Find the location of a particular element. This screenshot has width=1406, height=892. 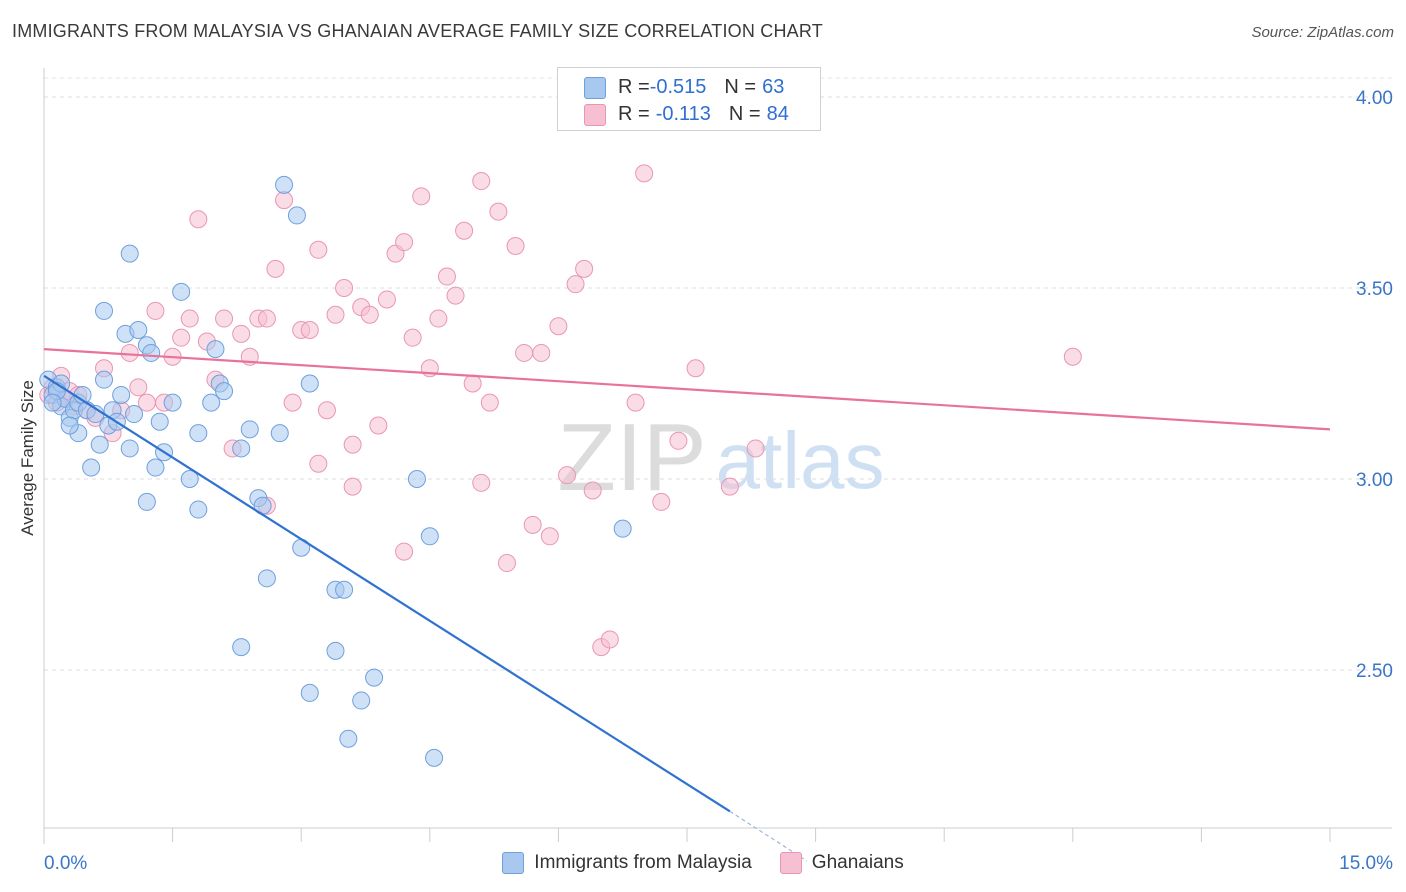

y-tick-label: 3.00 is located at coordinates (1374, 480).